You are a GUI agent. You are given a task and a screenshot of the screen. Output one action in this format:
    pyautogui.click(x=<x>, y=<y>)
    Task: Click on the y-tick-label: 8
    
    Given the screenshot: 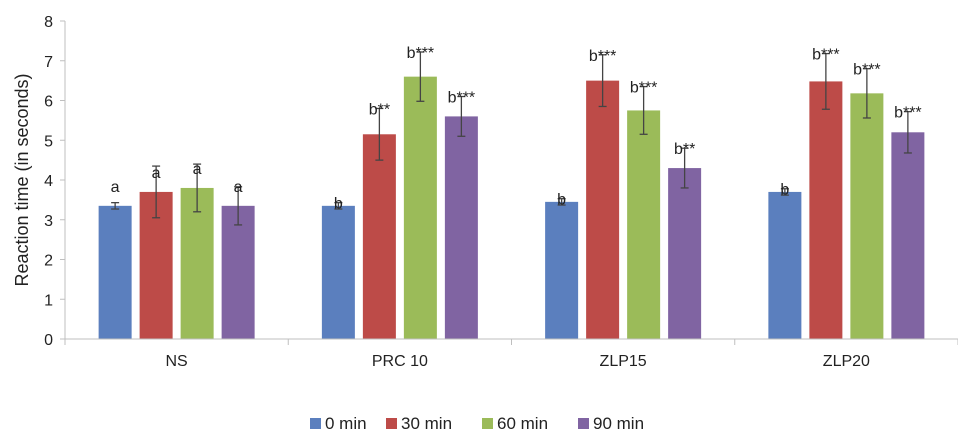 What is the action you would take?
    pyautogui.click(x=48, y=22)
    